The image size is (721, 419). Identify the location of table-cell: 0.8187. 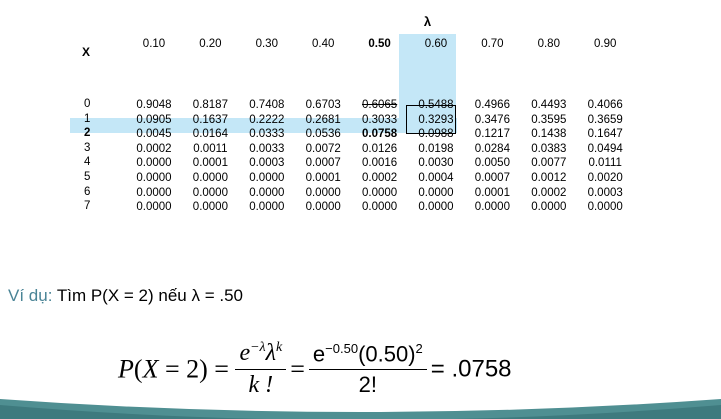
(210, 105).